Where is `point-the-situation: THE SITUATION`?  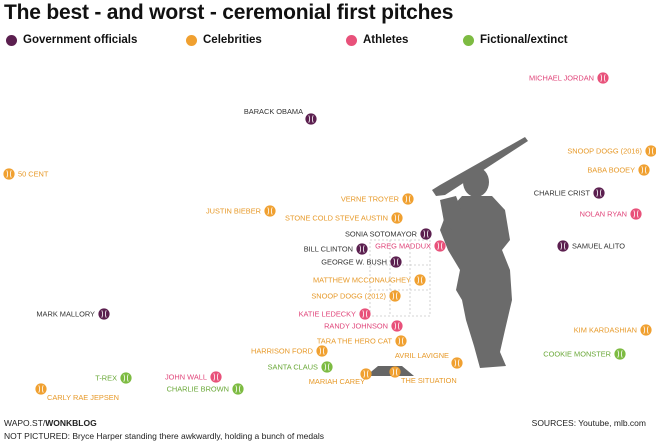
point-the-situation: THE SITUATION is located at coordinates (423, 375).